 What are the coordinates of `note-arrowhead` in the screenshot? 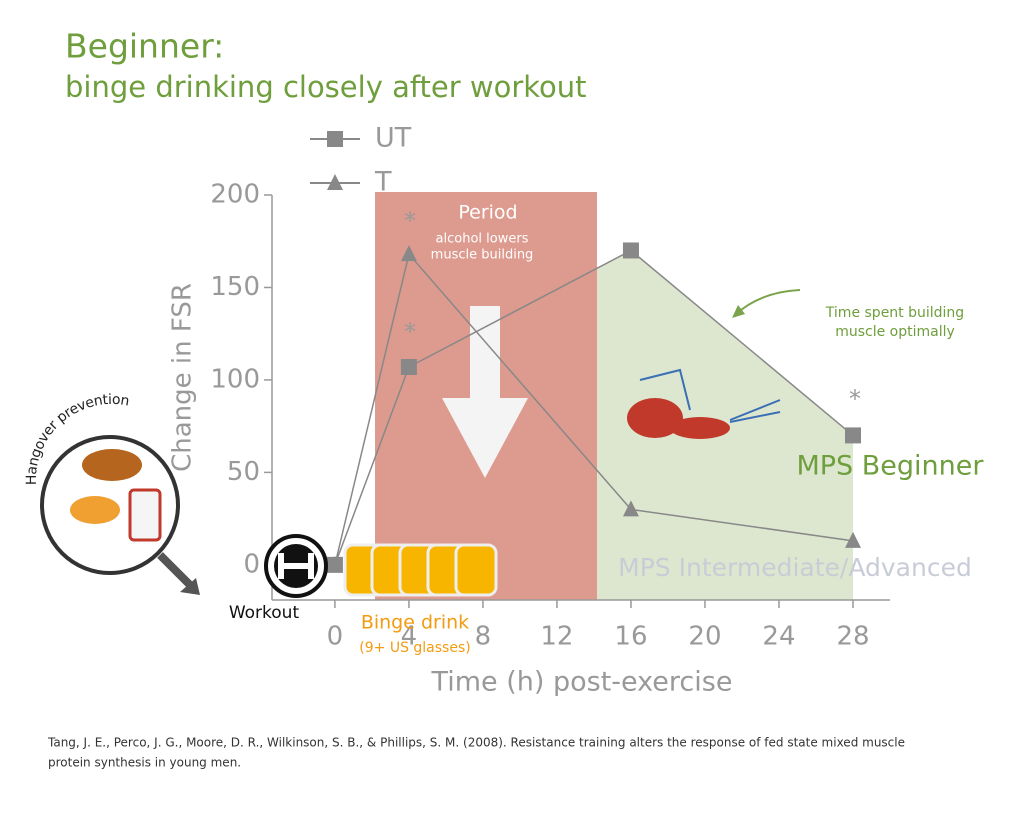 It's located at (738, 311).